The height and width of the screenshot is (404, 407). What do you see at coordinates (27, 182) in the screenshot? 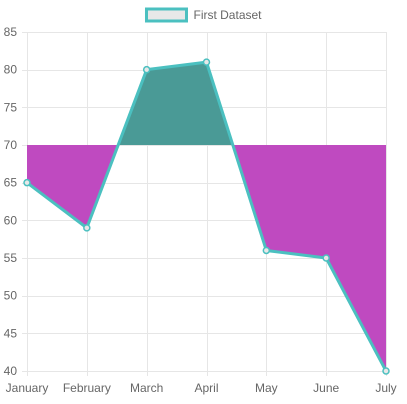
I see `data-point-january` at bounding box center [27, 182].